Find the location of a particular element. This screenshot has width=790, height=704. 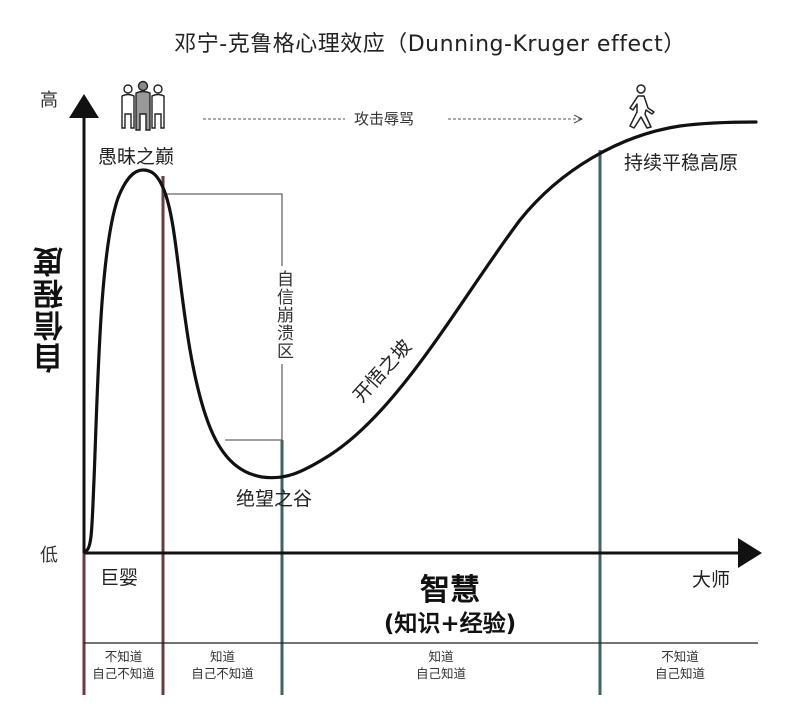

attack-annotation: 攻击辱骂 is located at coordinates (384, 118).